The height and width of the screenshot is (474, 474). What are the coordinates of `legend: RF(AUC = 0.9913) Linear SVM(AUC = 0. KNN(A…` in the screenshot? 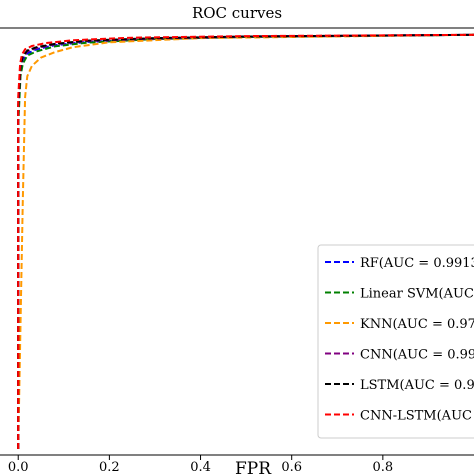 It's located at (395, 341).